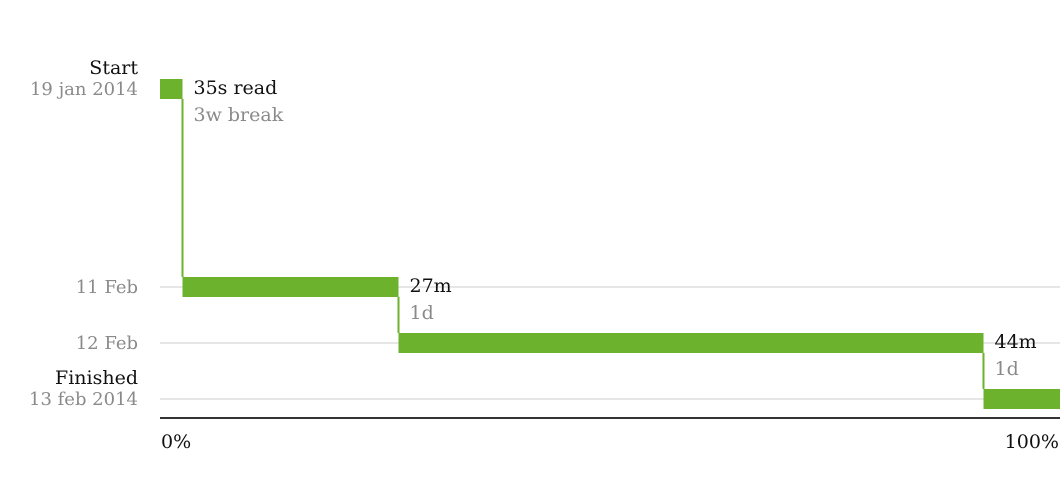  What do you see at coordinates (176, 442) in the screenshot?
I see `x-axis-min-label: 0%` at bounding box center [176, 442].